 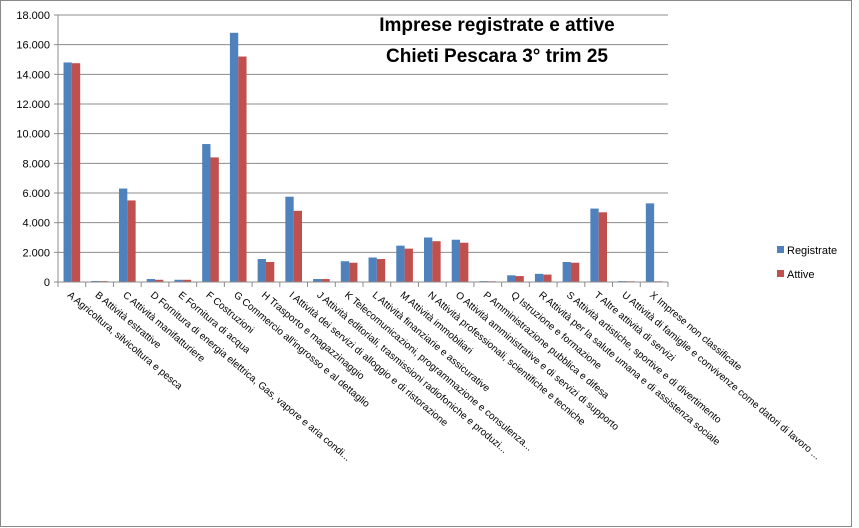 What do you see at coordinates (47, 283) in the screenshot?
I see `y-tick-label: 0` at bounding box center [47, 283].